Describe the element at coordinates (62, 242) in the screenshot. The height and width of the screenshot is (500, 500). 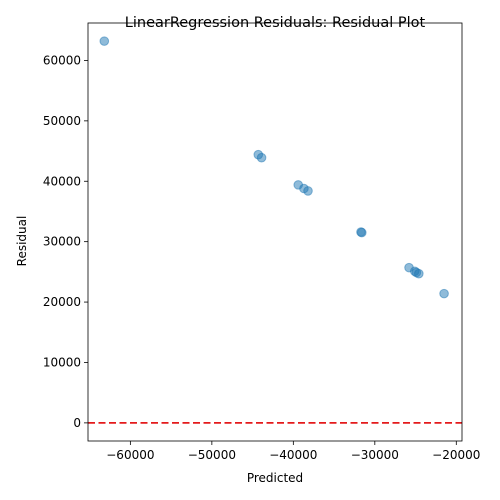
I see `y-tick-label: 30000` at that location.